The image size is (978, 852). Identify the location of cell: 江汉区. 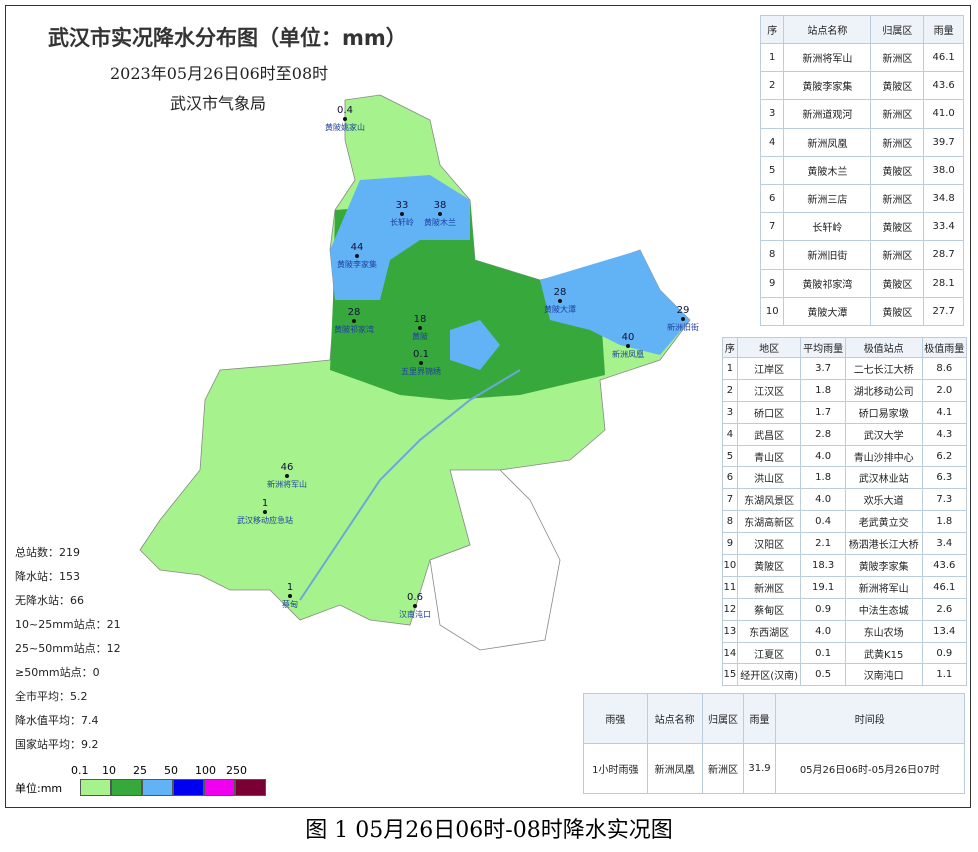
(769, 390).